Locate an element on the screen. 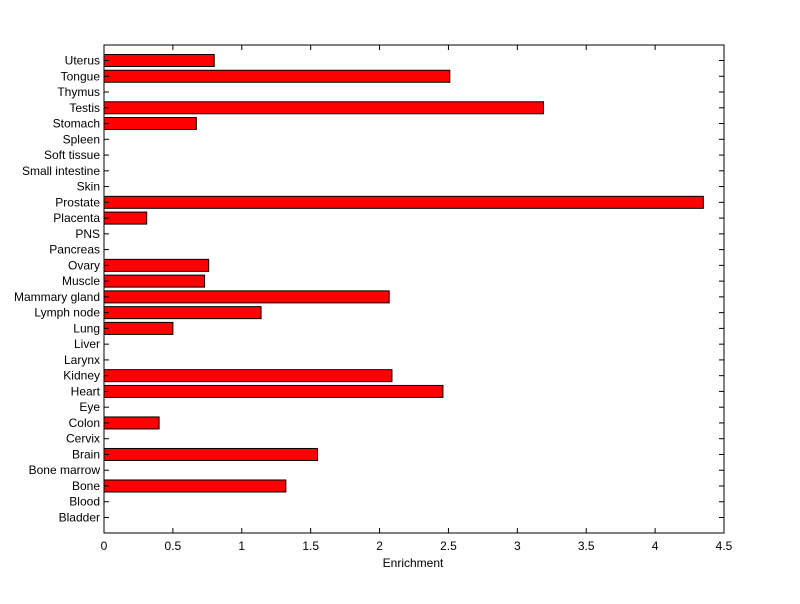 The height and width of the screenshot is (604, 800). x-tick-label: 1.5 is located at coordinates (310, 546).